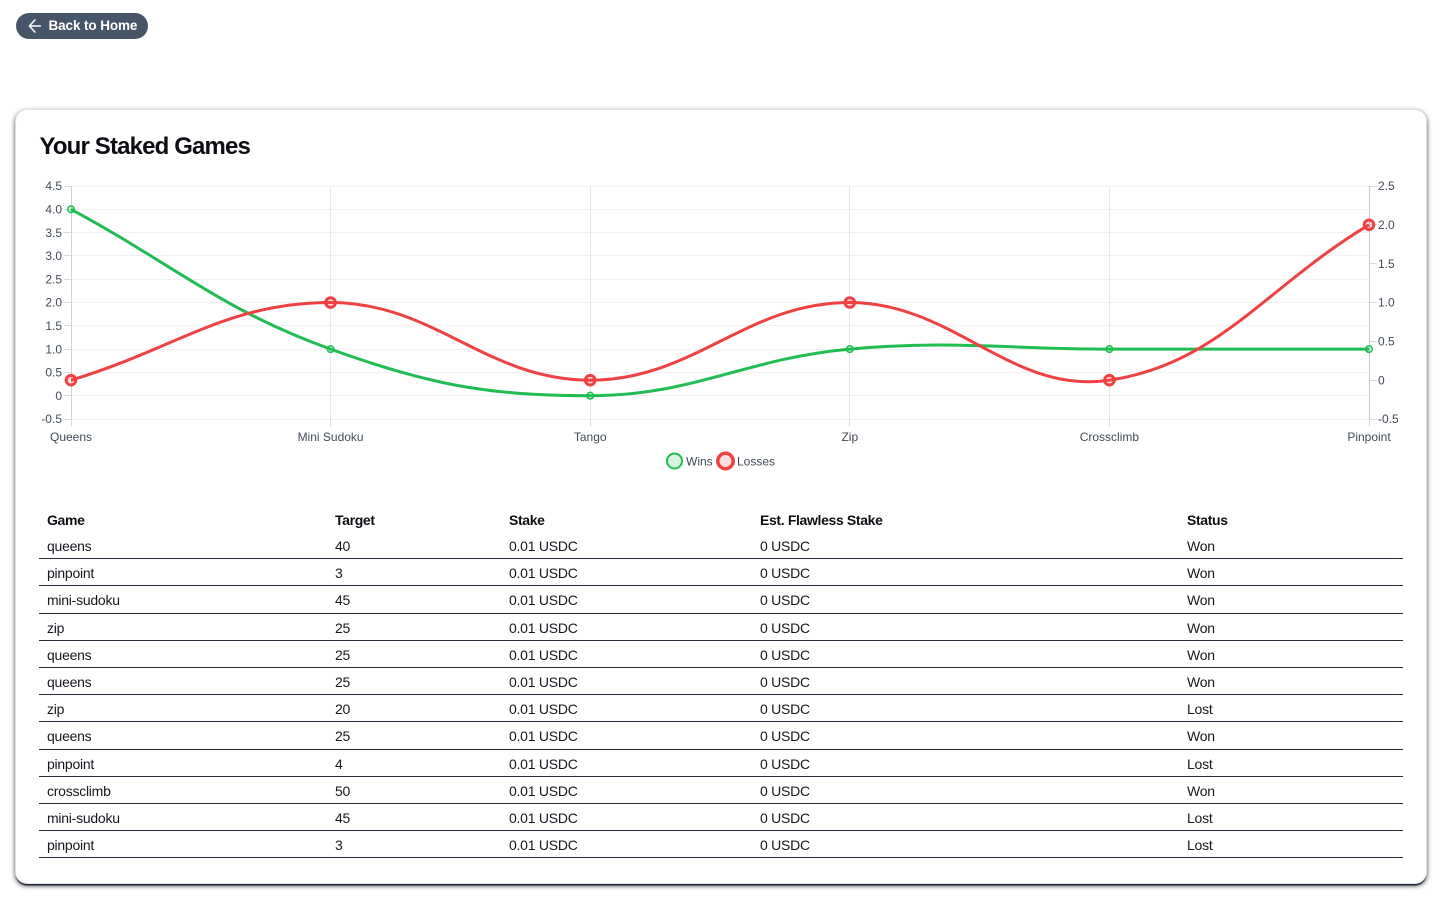  Describe the element at coordinates (53, 233) in the screenshot. I see `svg-text: 3.5` at that location.